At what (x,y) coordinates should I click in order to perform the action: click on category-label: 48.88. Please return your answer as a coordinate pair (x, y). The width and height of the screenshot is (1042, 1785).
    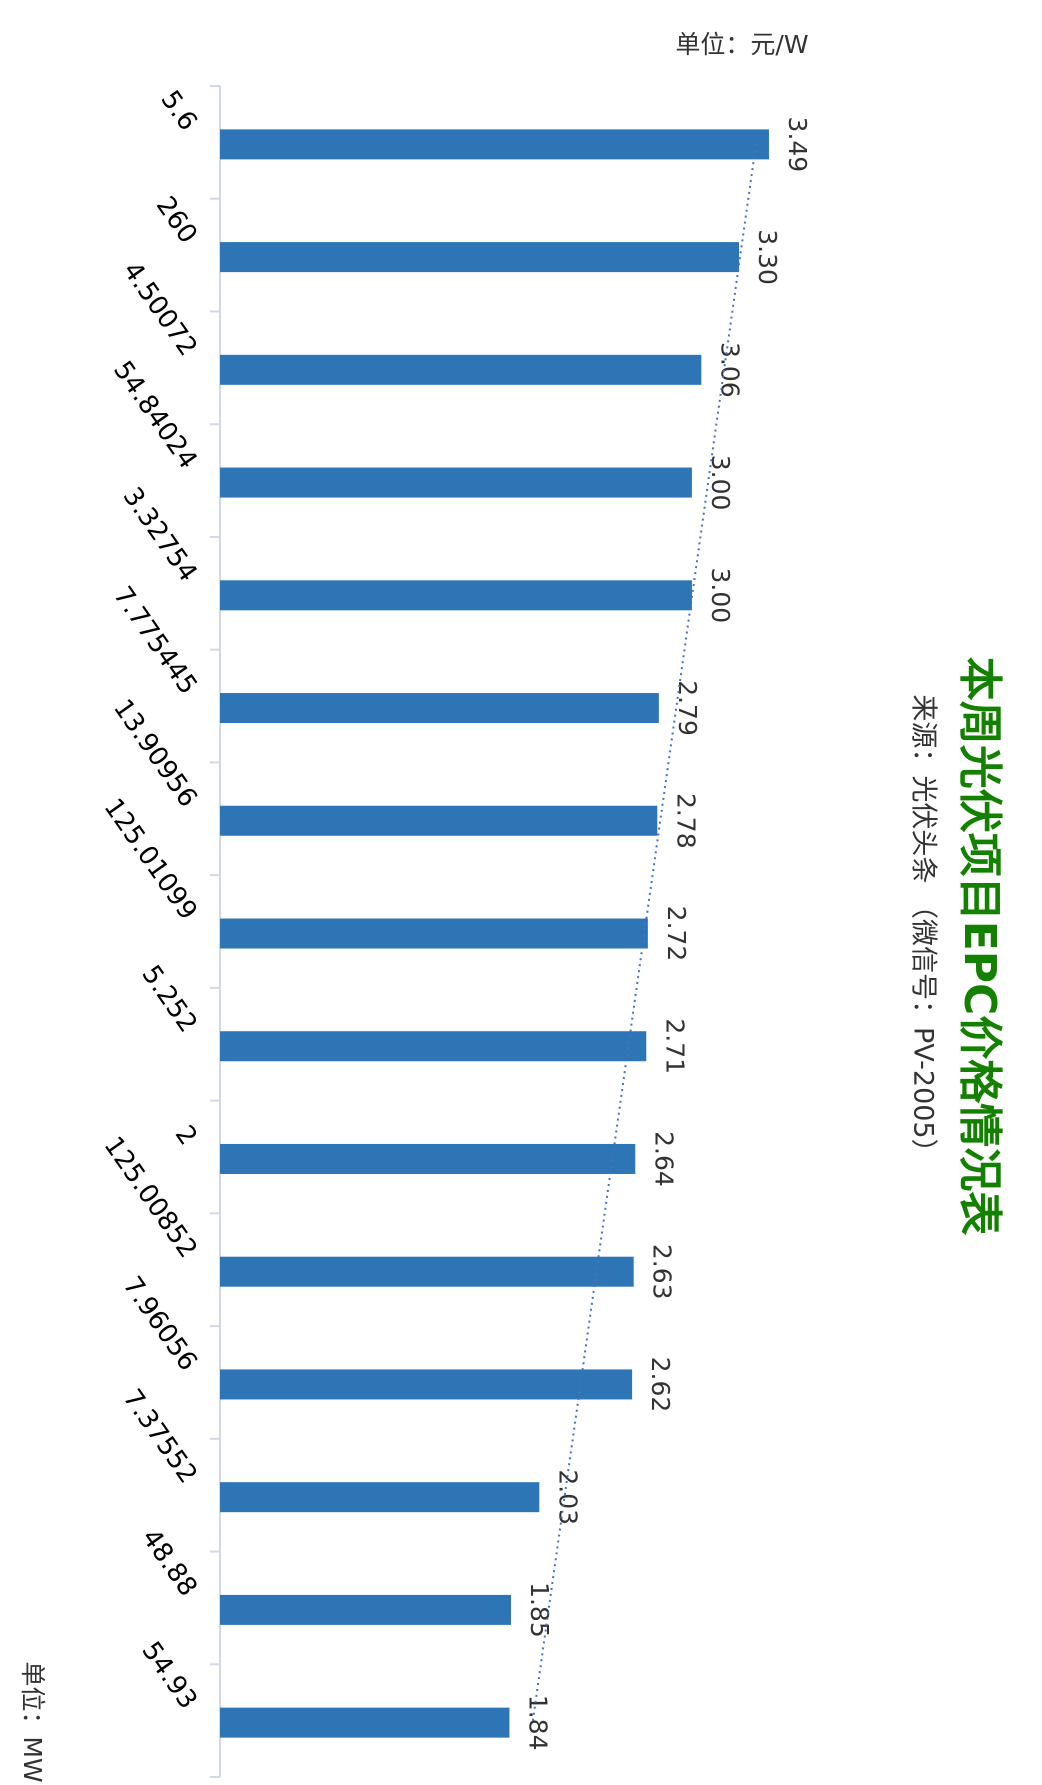
    Looking at the image, I should click on (169, 1563).